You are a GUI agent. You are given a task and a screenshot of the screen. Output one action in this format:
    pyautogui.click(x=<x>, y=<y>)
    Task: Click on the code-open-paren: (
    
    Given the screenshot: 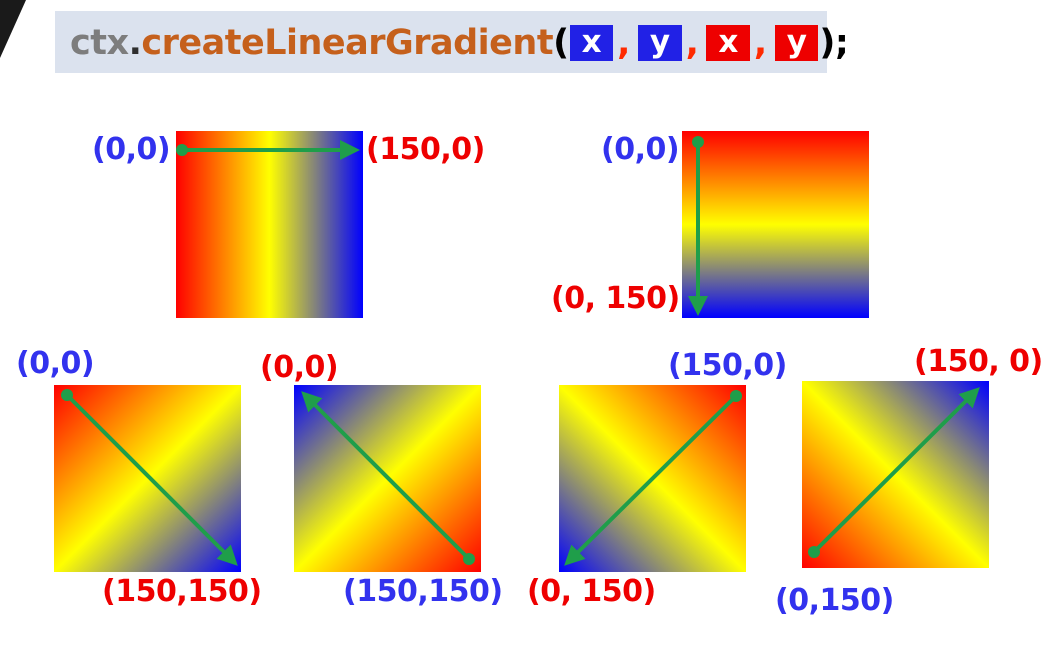 What is the action you would take?
    pyautogui.click(x=561, y=43)
    